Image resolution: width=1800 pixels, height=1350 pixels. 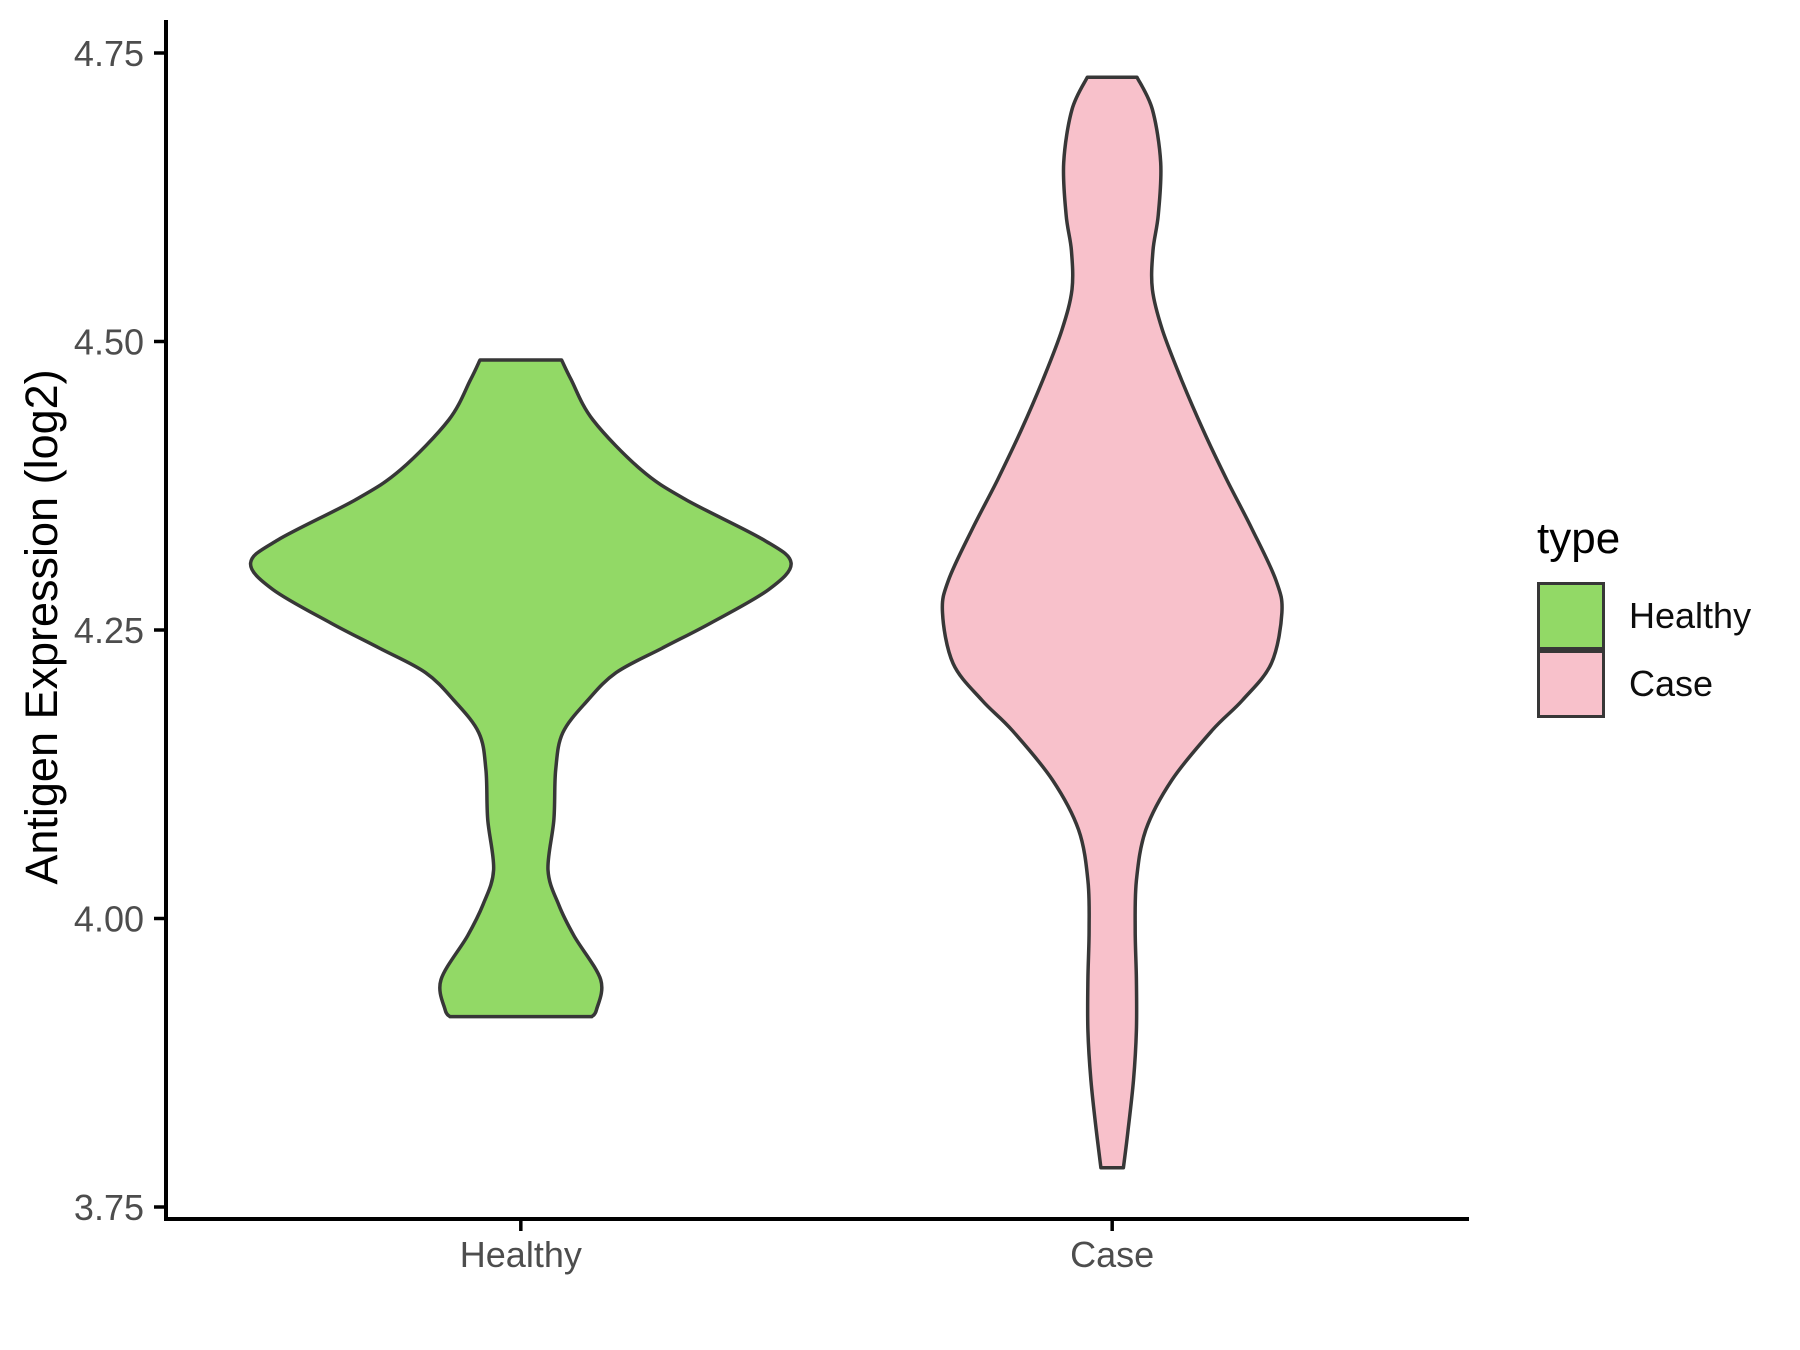 What do you see at coordinates (41, 627) in the screenshot?
I see `y-axis-title: Antigen Expression (log2)` at bounding box center [41, 627].